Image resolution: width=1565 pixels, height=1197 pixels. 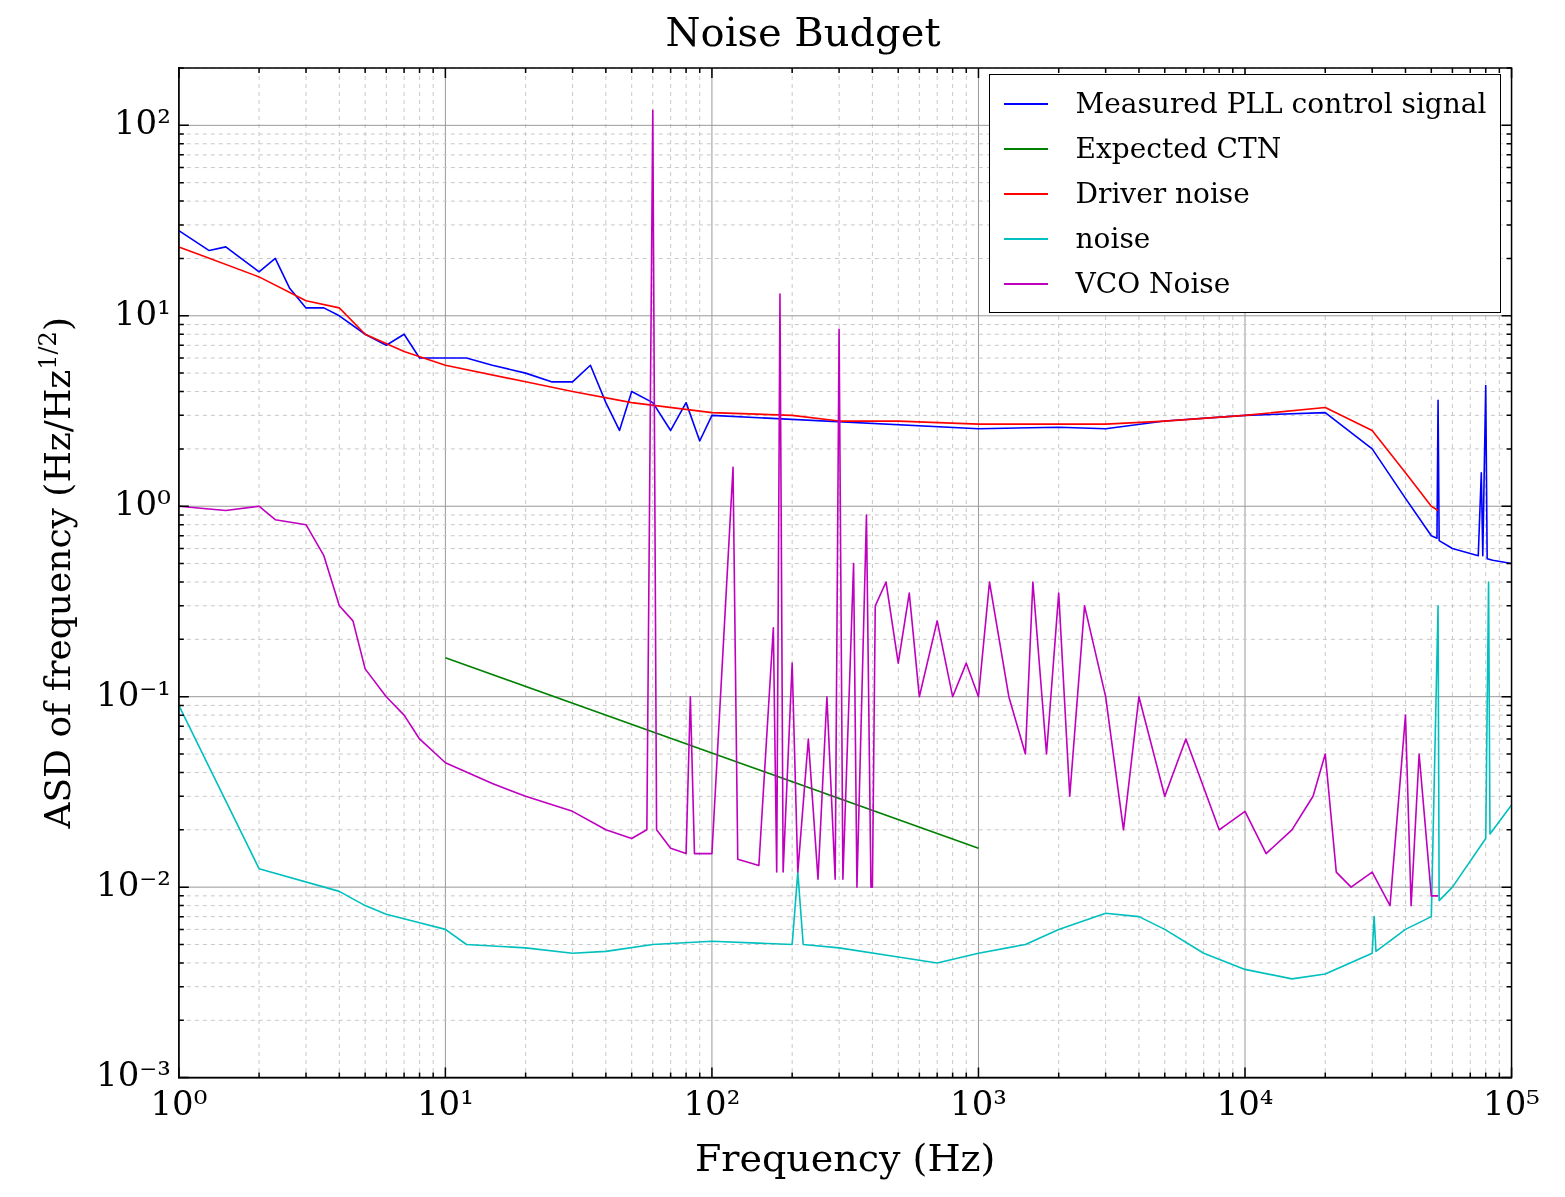 What do you see at coordinates (1281, 103) in the screenshot?
I see `legend-label: Measured PLL control signal` at bounding box center [1281, 103].